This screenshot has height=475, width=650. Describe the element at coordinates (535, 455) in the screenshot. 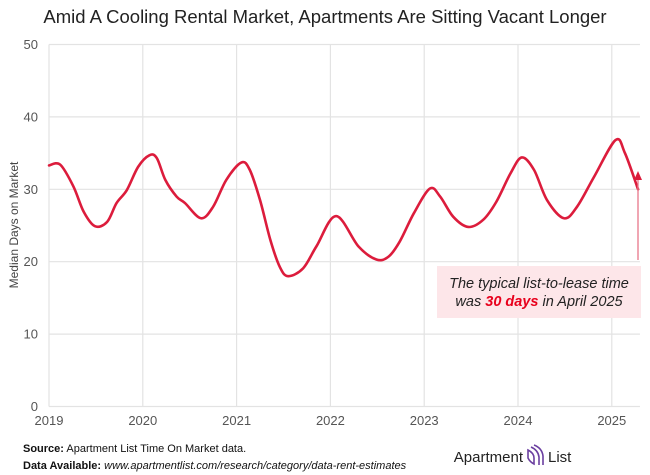

I see `logo-mark-icon` at that location.